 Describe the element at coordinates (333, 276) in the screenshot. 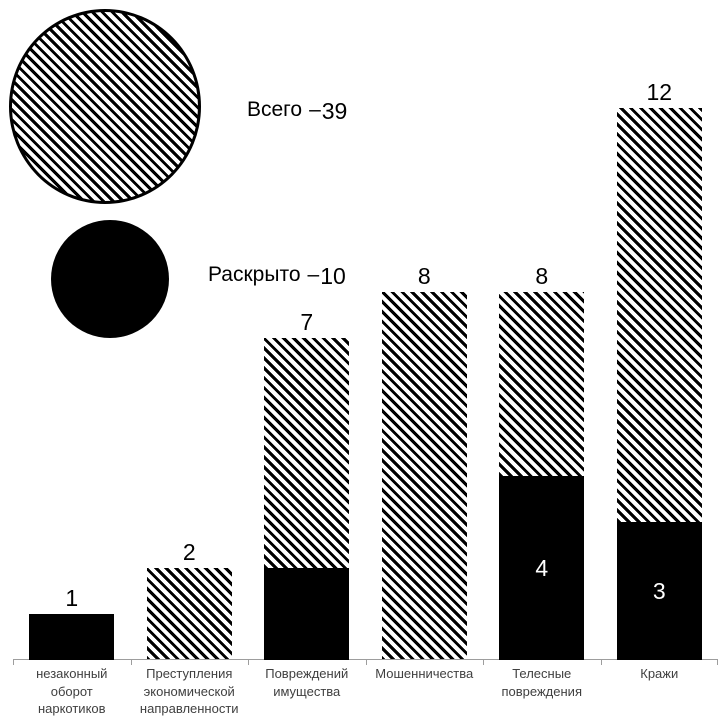

I see `solved-legend-value: 10` at that location.